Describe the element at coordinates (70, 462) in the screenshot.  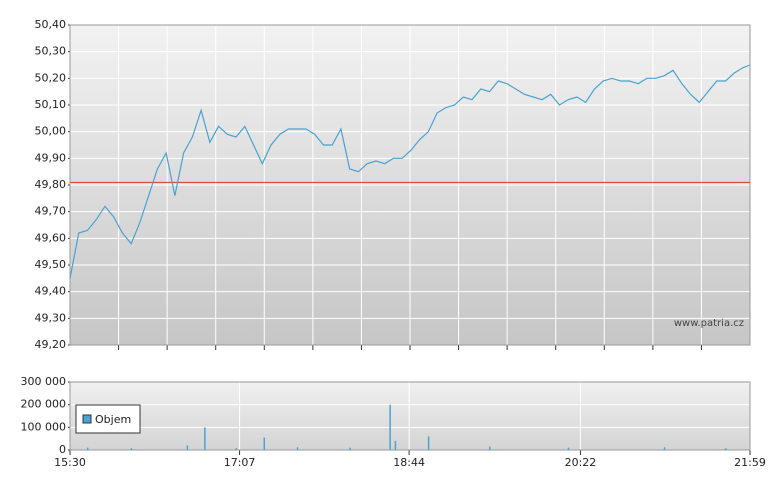
I see `x-tick-label: 15:30` at that location.